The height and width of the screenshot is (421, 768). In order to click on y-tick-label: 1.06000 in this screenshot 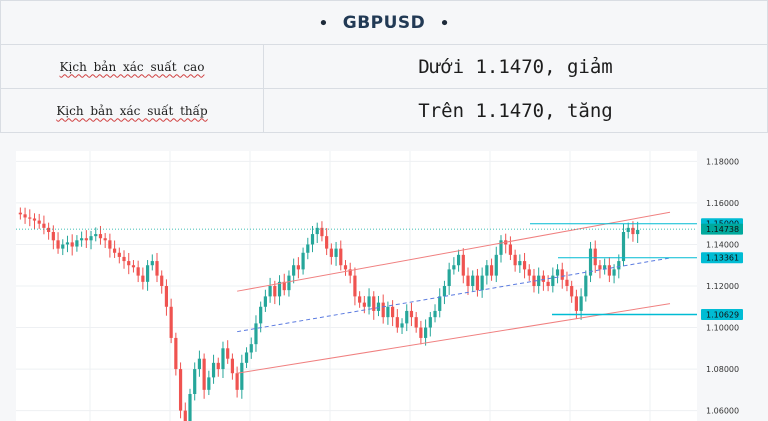, I will do `click(722, 411)`.